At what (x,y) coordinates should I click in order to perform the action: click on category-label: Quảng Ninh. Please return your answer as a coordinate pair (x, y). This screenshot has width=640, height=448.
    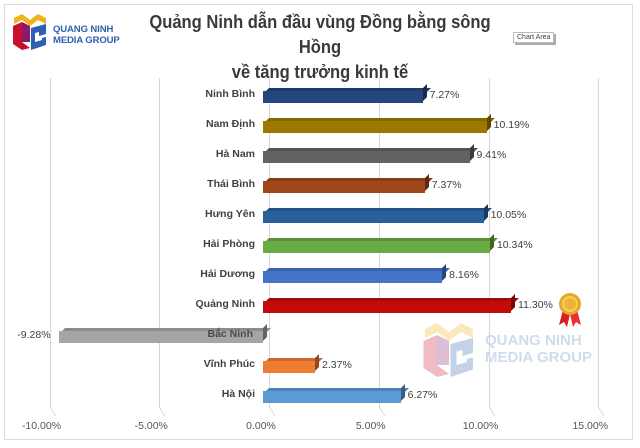
    Looking at the image, I should click on (225, 304).